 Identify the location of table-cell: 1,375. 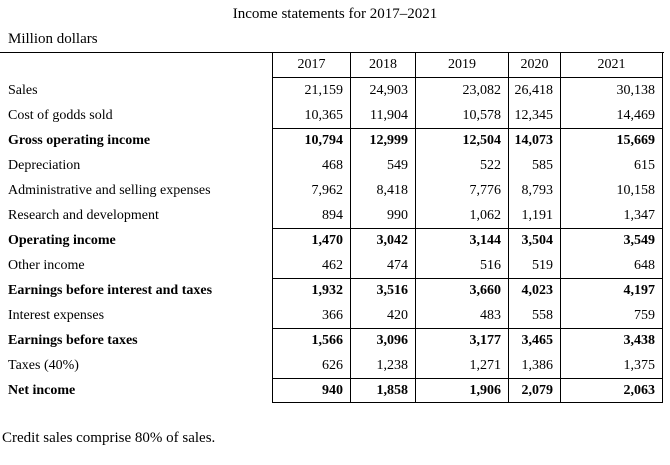
(612, 365).